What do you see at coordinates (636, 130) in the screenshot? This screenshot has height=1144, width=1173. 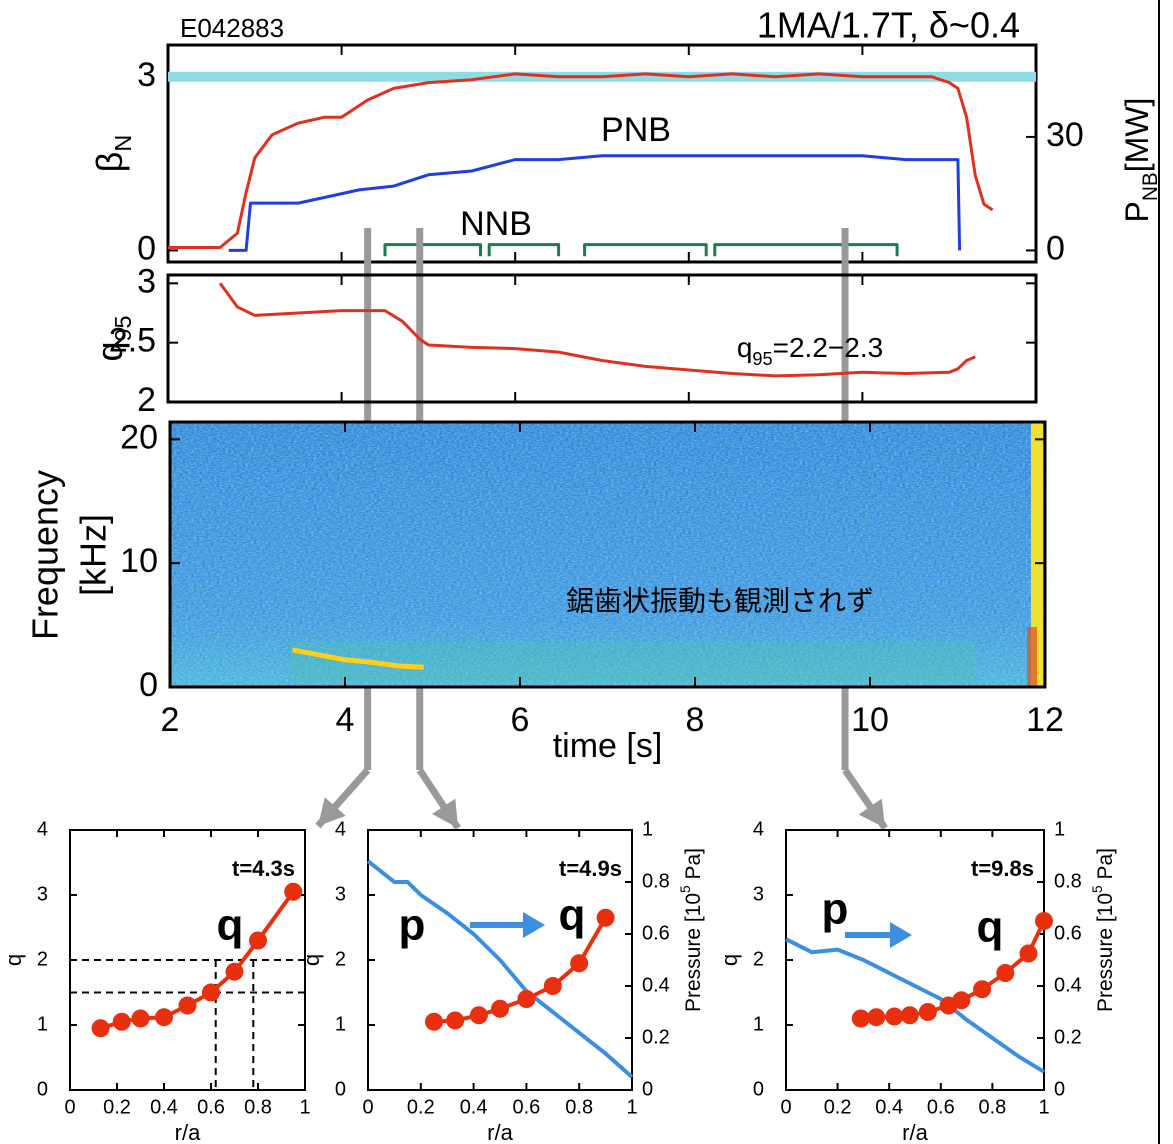 I see `series-name: PNB` at bounding box center [636, 130].